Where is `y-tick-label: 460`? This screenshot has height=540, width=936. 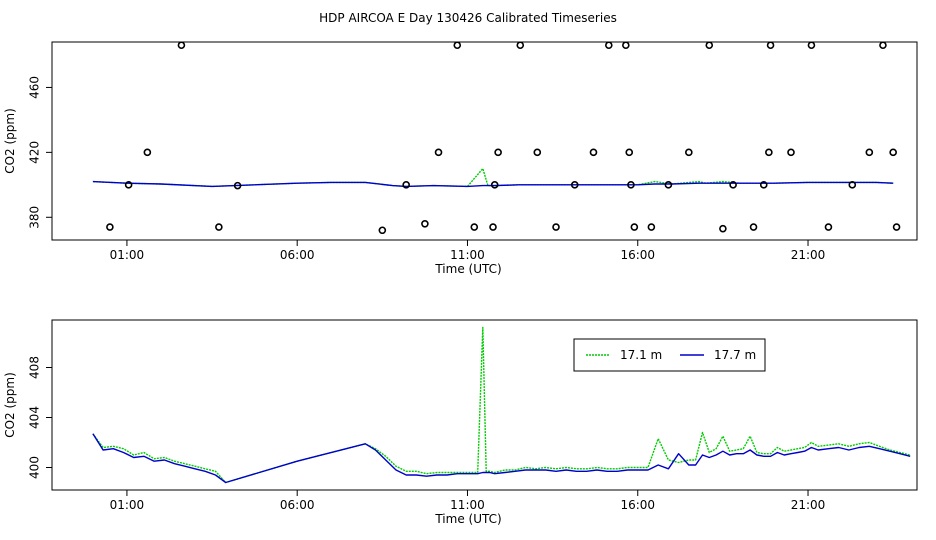
y-tick-label: 460 is located at coordinates (35, 87).